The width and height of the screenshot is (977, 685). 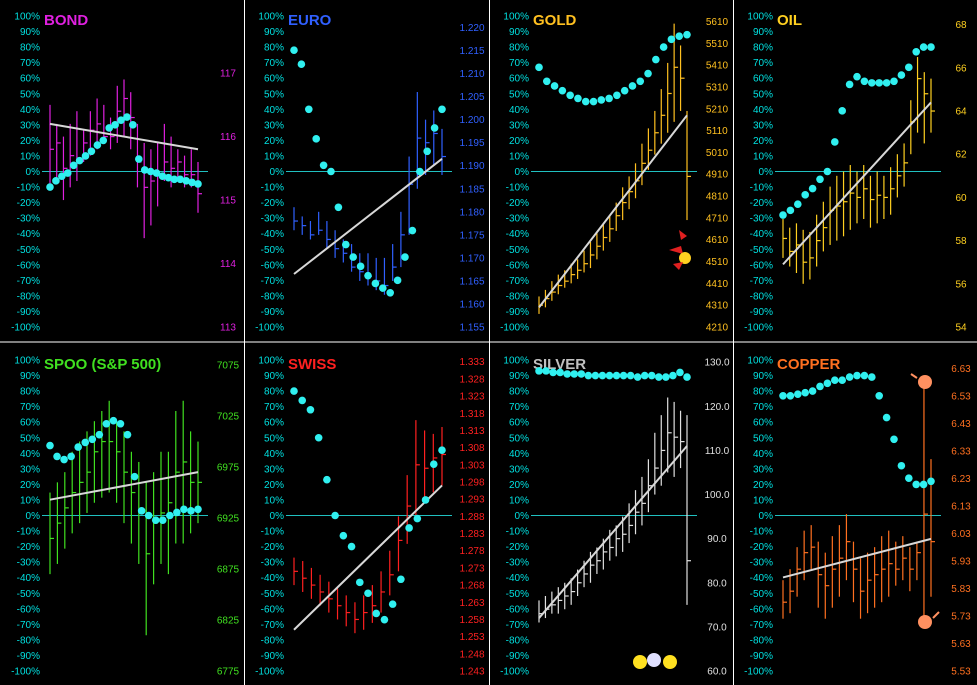 What do you see at coordinates (471, 431) in the screenshot?
I see `price-tick-label: 1.313` at bounding box center [471, 431].